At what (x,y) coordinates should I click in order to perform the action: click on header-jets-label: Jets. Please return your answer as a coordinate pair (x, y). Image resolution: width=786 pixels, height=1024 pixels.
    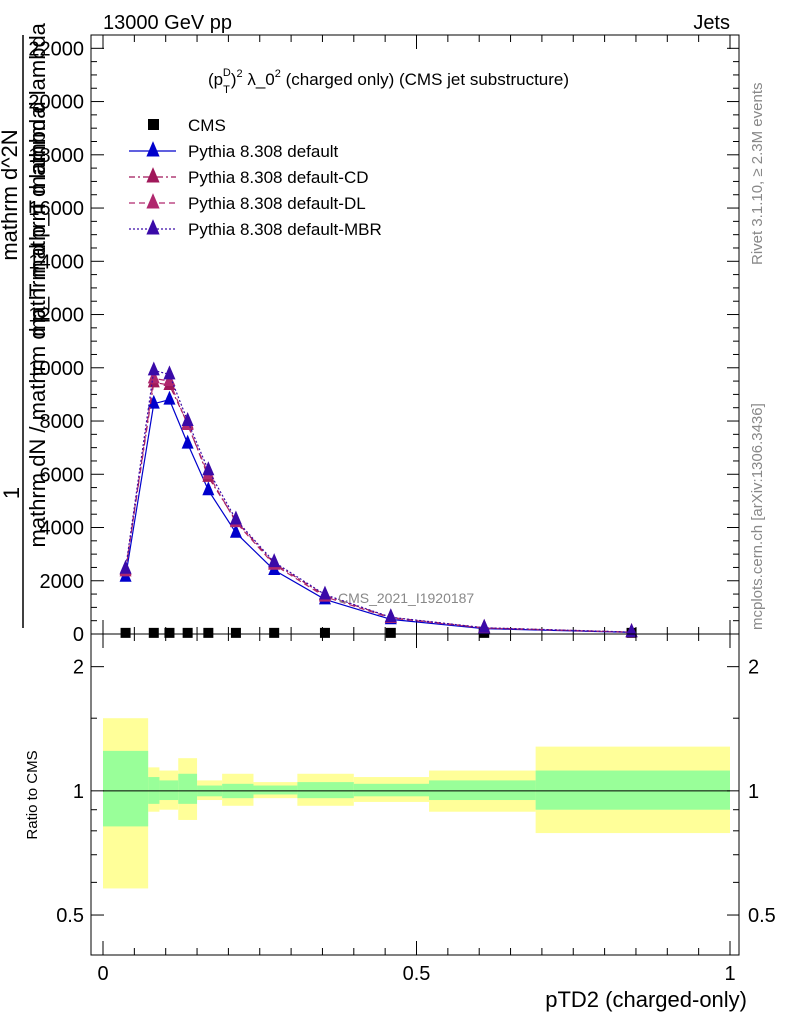
    Looking at the image, I should click on (711, 23).